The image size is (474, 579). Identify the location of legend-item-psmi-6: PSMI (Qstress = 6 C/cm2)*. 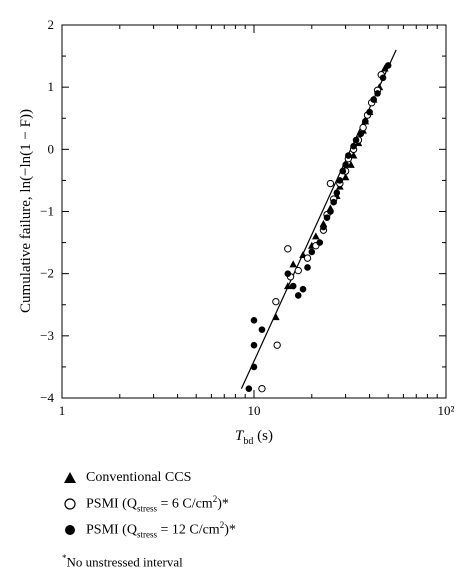
(149, 504).